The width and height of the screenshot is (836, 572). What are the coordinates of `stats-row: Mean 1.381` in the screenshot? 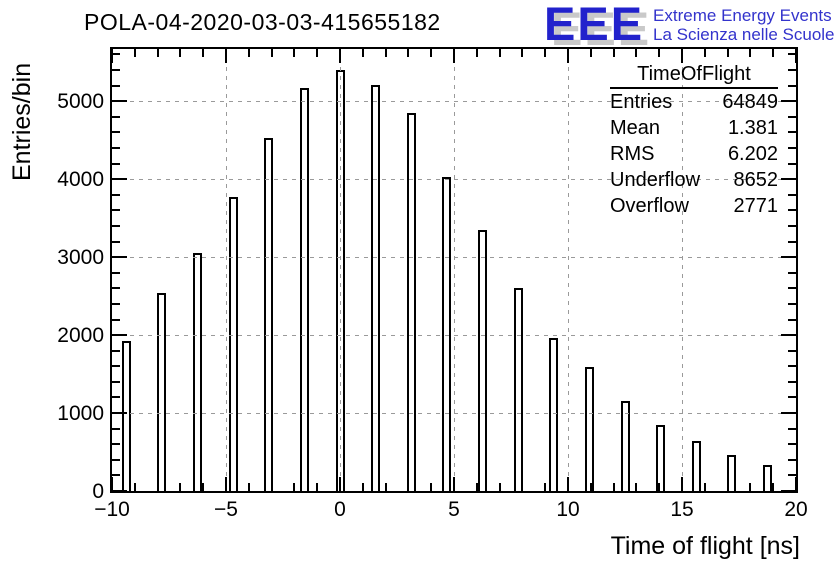 It's located at (694, 128).